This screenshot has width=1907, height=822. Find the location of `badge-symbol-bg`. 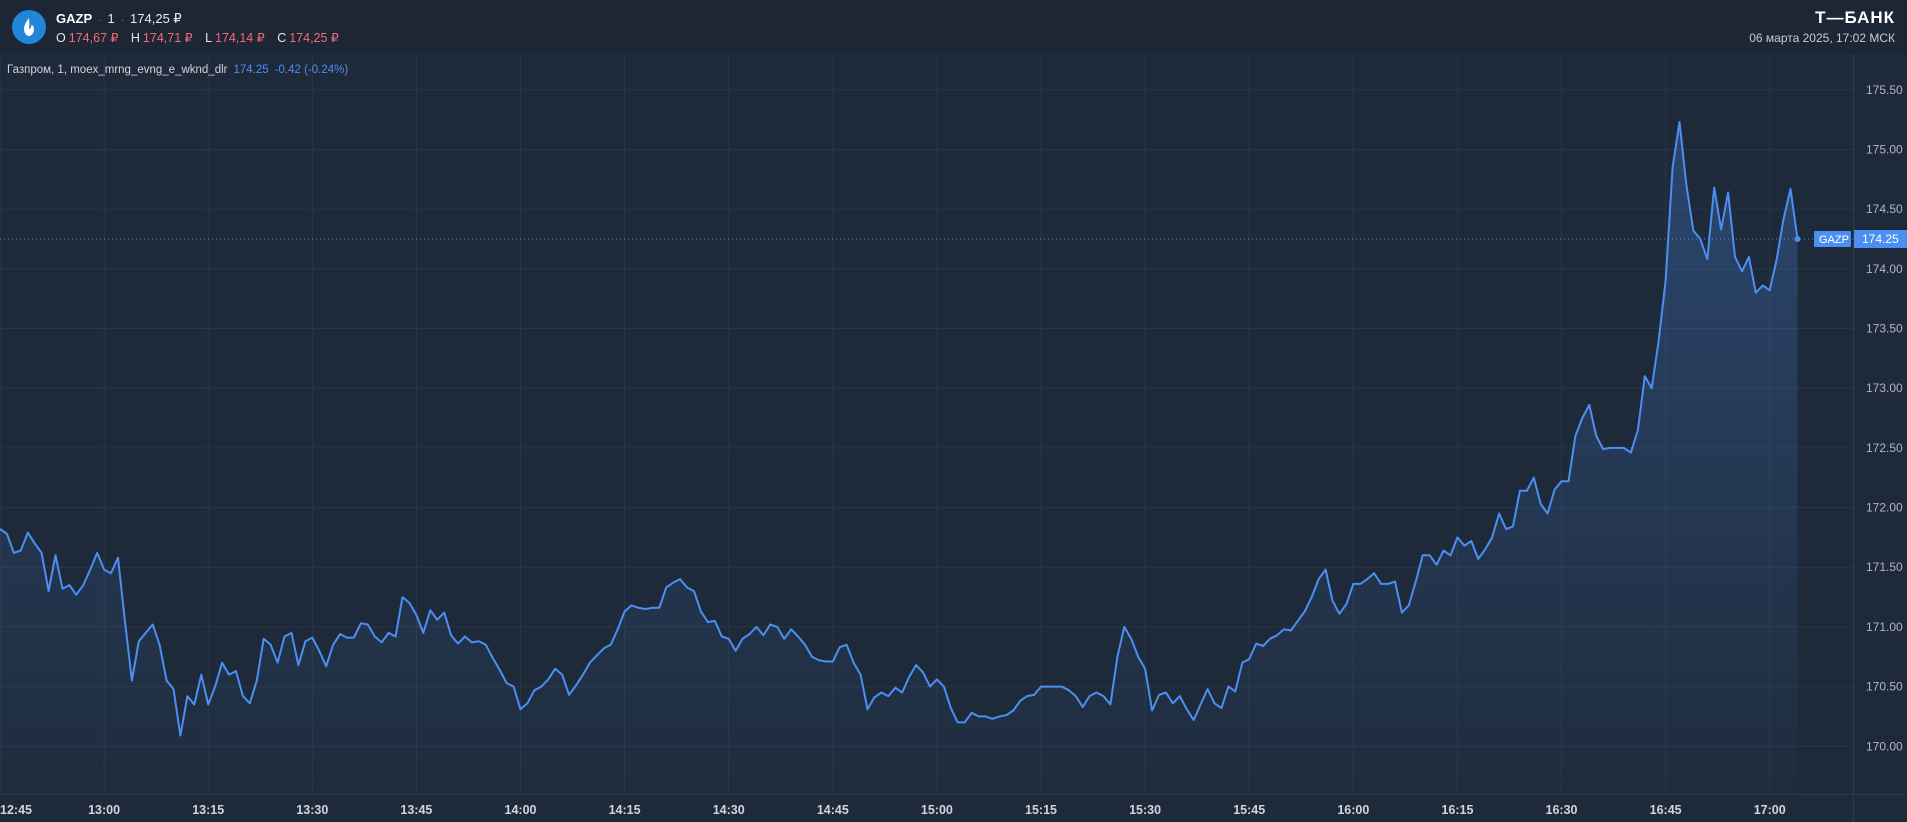

badge-symbol-bg is located at coordinates (1832, 239).